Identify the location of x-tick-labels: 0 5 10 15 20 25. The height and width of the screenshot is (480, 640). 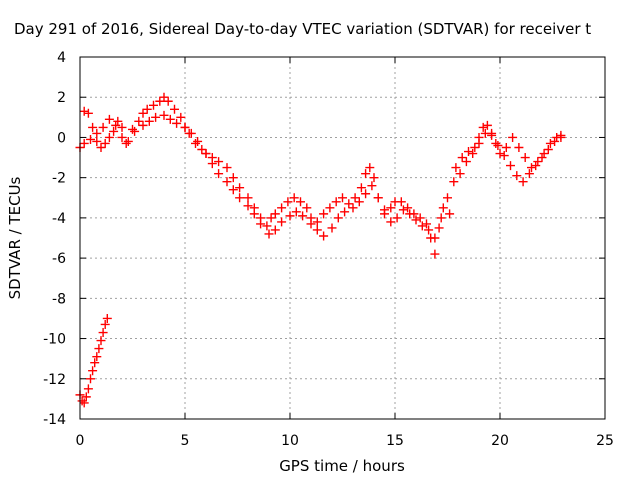
(345, 441).